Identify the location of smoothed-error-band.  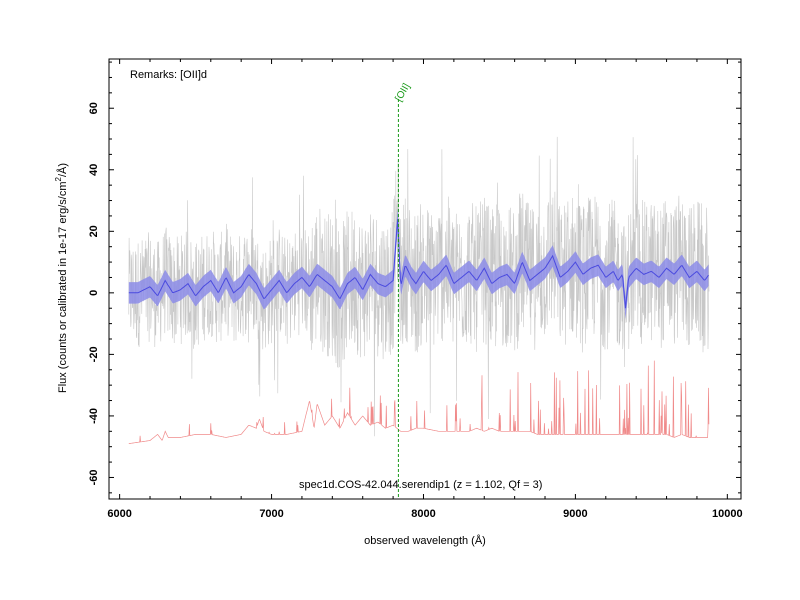
(418, 263).